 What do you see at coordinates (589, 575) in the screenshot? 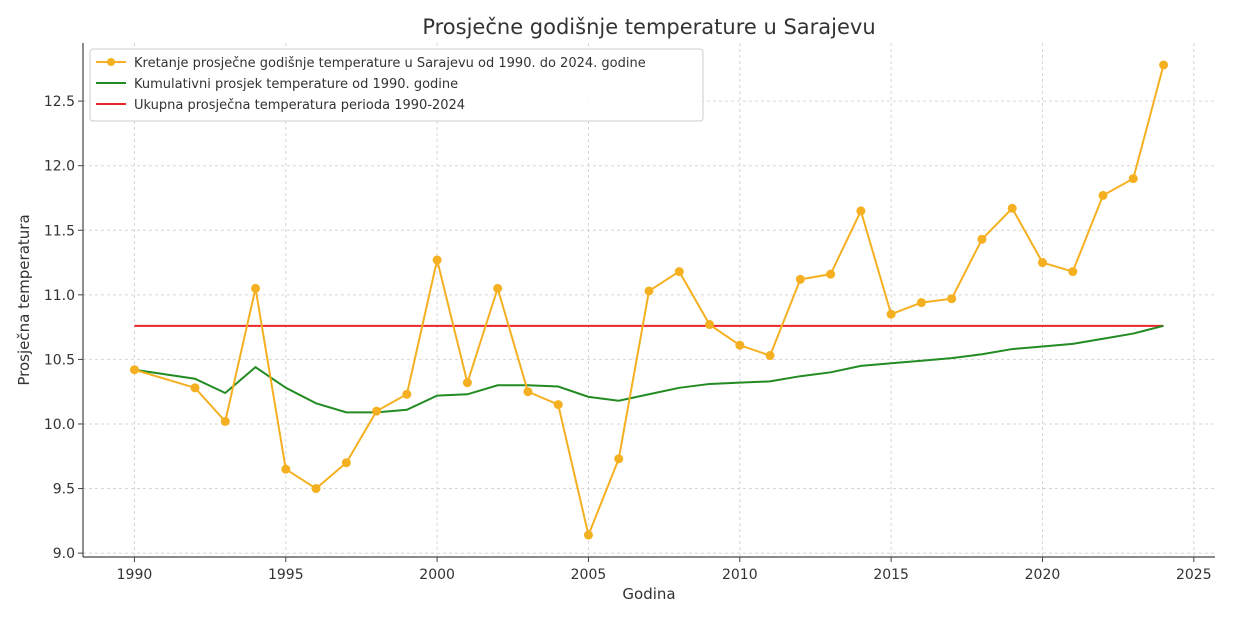
I see `x-tick-label: 2005` at bounding box center [589, 575].